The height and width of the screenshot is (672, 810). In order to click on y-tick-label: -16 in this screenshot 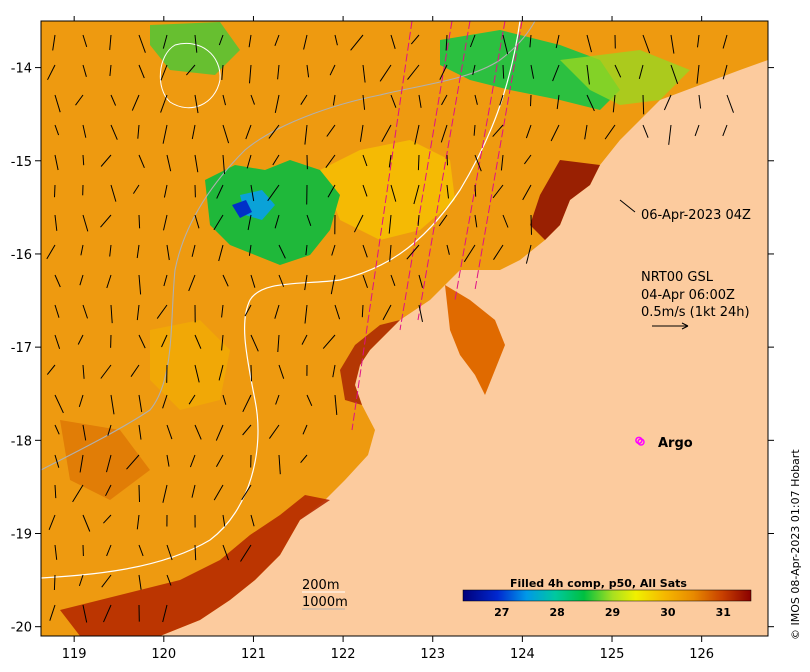, I will do `click(21, 255)`.